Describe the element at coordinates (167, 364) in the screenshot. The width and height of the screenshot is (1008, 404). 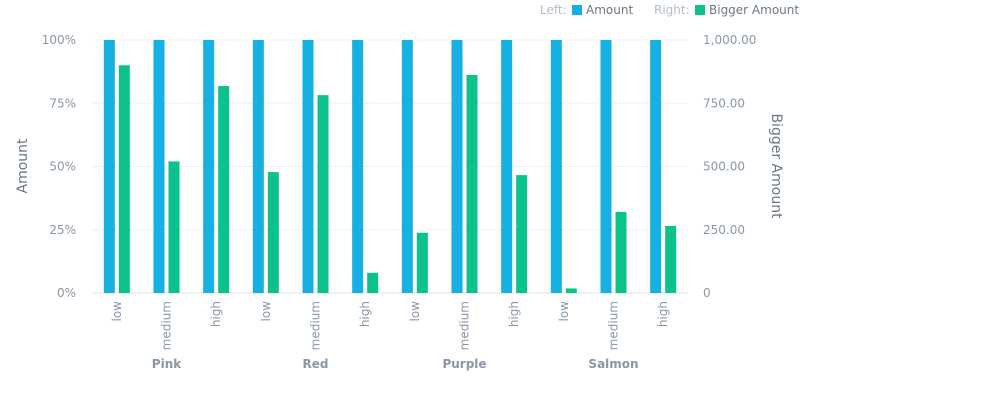
I see `group-label: Pink` at that location.